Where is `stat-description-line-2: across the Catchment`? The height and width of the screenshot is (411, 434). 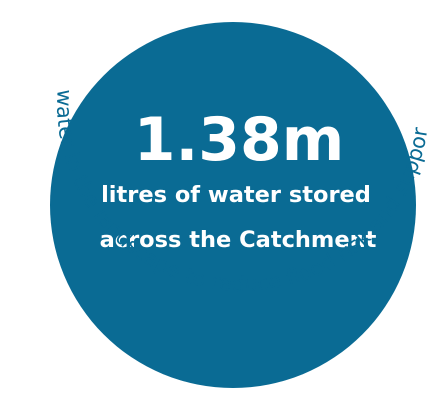
stat-description-line-2: across the Catchment is located at coordinates (238, 240).